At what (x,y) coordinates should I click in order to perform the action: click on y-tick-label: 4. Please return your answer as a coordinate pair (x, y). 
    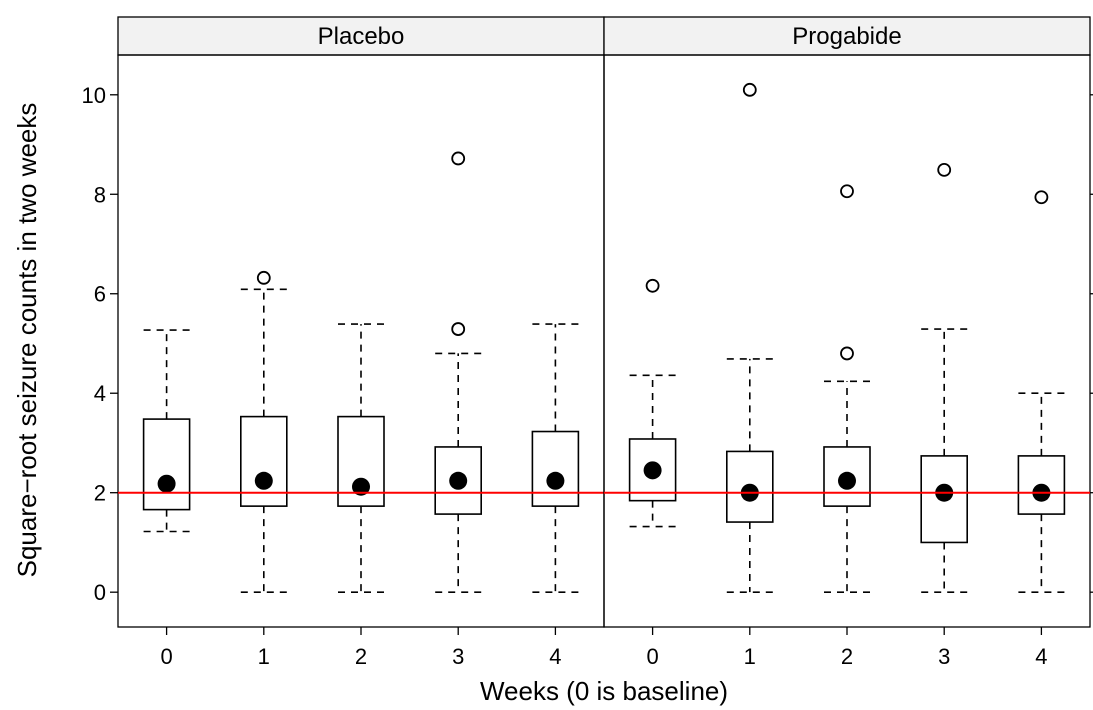
    Looking at the image, I should click on (100, 393).